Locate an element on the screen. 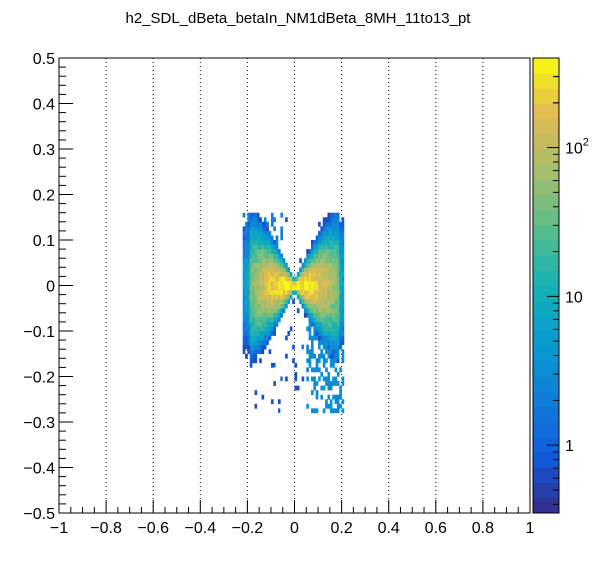  heatmap-cells is located at coordinates (293, 313).